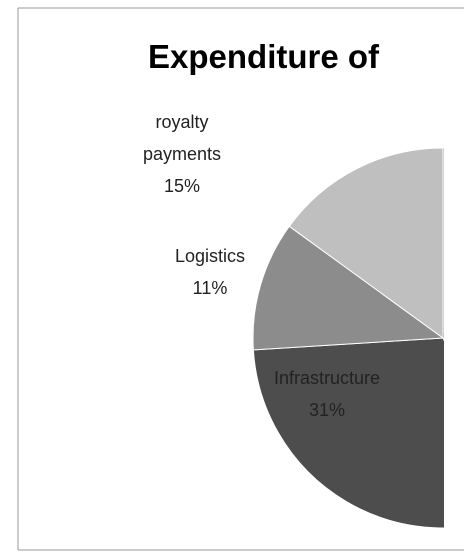 This screenshot has height=560, width=464. Describe the element at coordinates (210, 256) in the screenshot. I see `category-label: Logistics` at that location.